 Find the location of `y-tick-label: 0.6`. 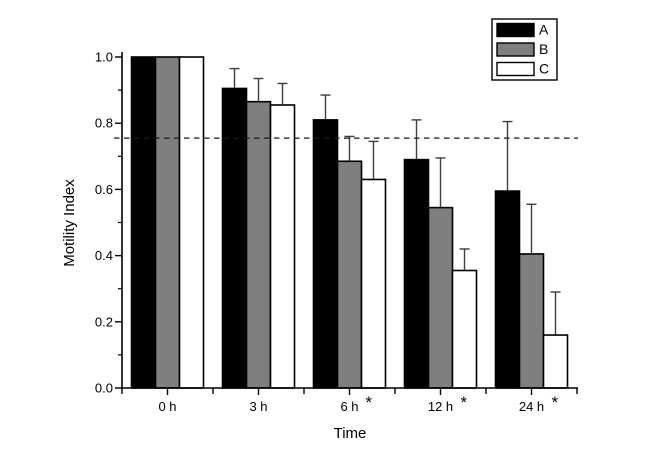

y-tick-label: 0.6 is located at coordinates (104, 189).